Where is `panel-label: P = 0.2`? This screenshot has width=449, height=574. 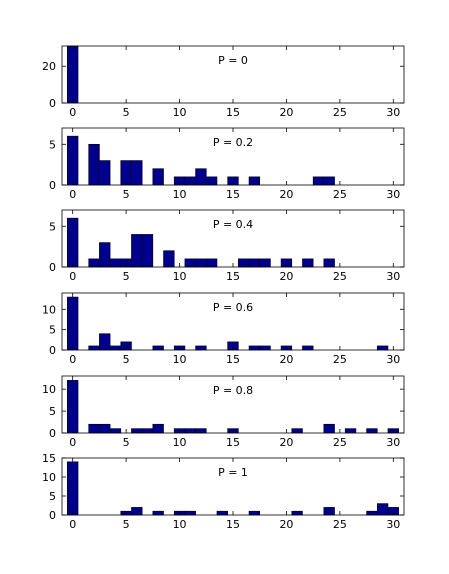 panel-label: P = 0.2 is located at coordinates (233, 142).